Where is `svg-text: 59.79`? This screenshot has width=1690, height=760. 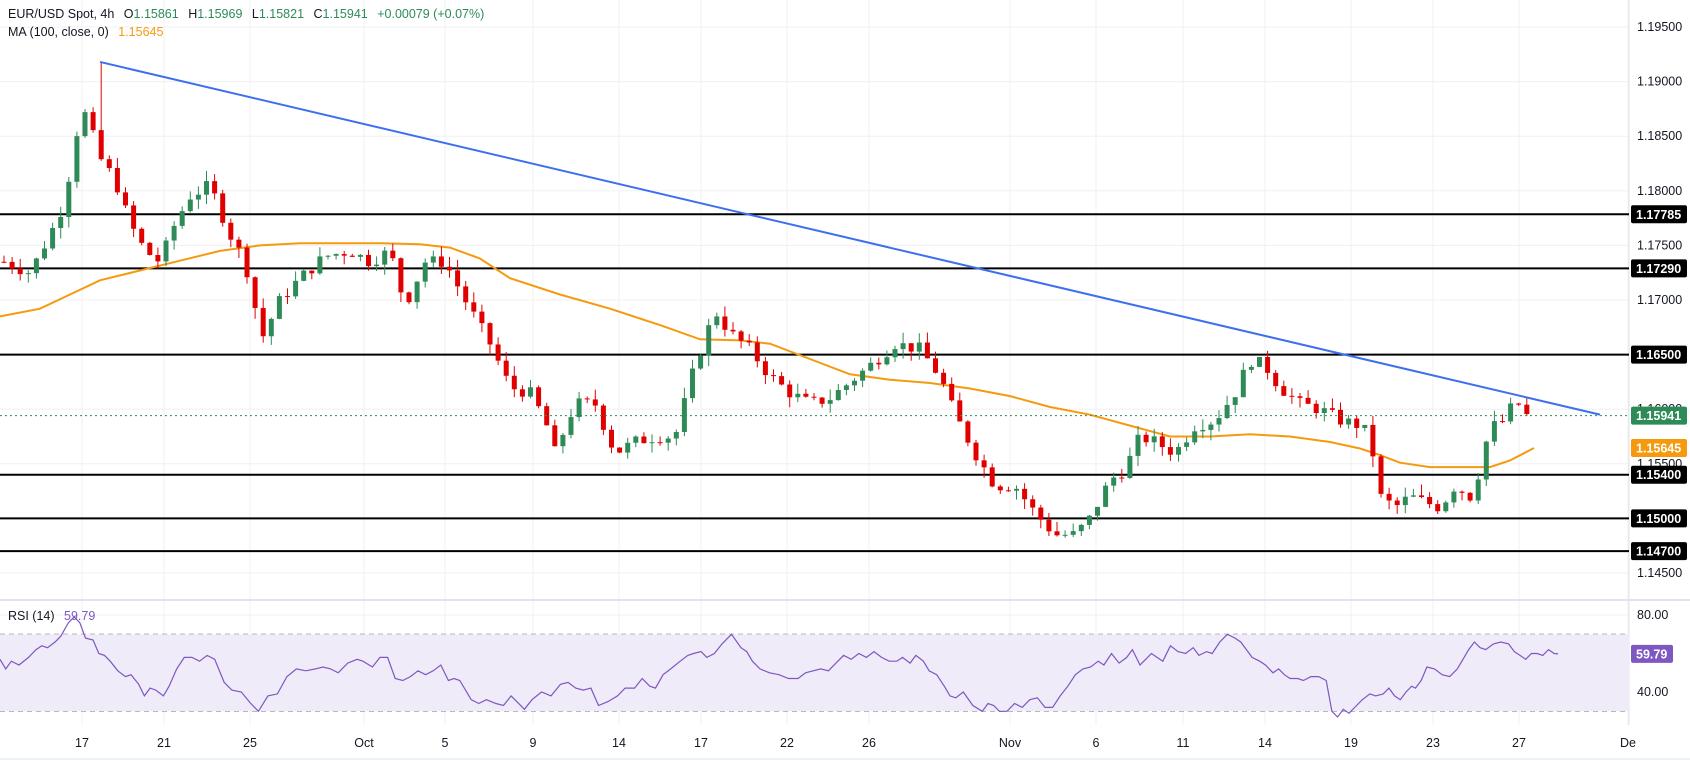
svg-text: 59.79 is located at coordinates (1651, 654).